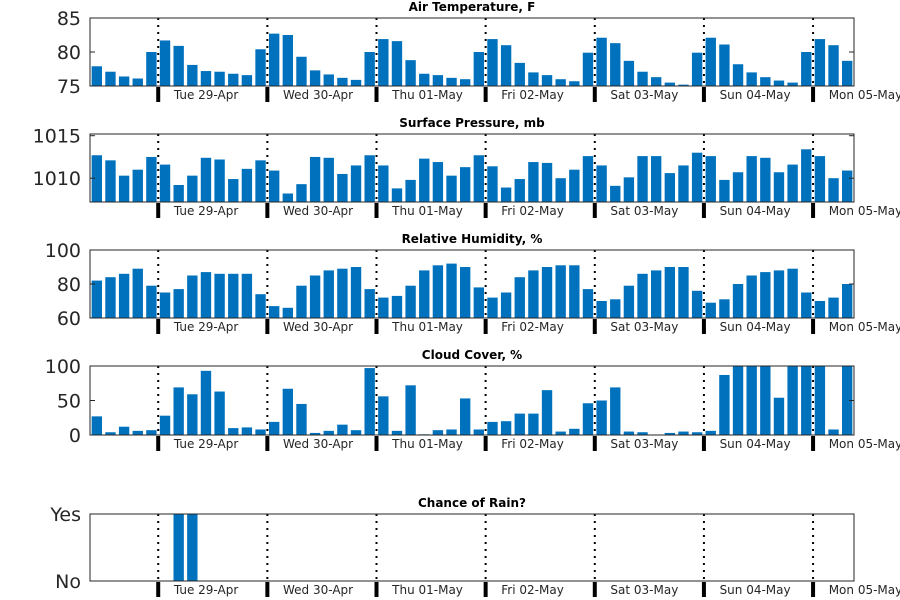 The width and height of the screenshot is (900, 600). Describe the element at coordinates (69, 402) in the screenshot. I see `y-tick-label: 50` at that location.